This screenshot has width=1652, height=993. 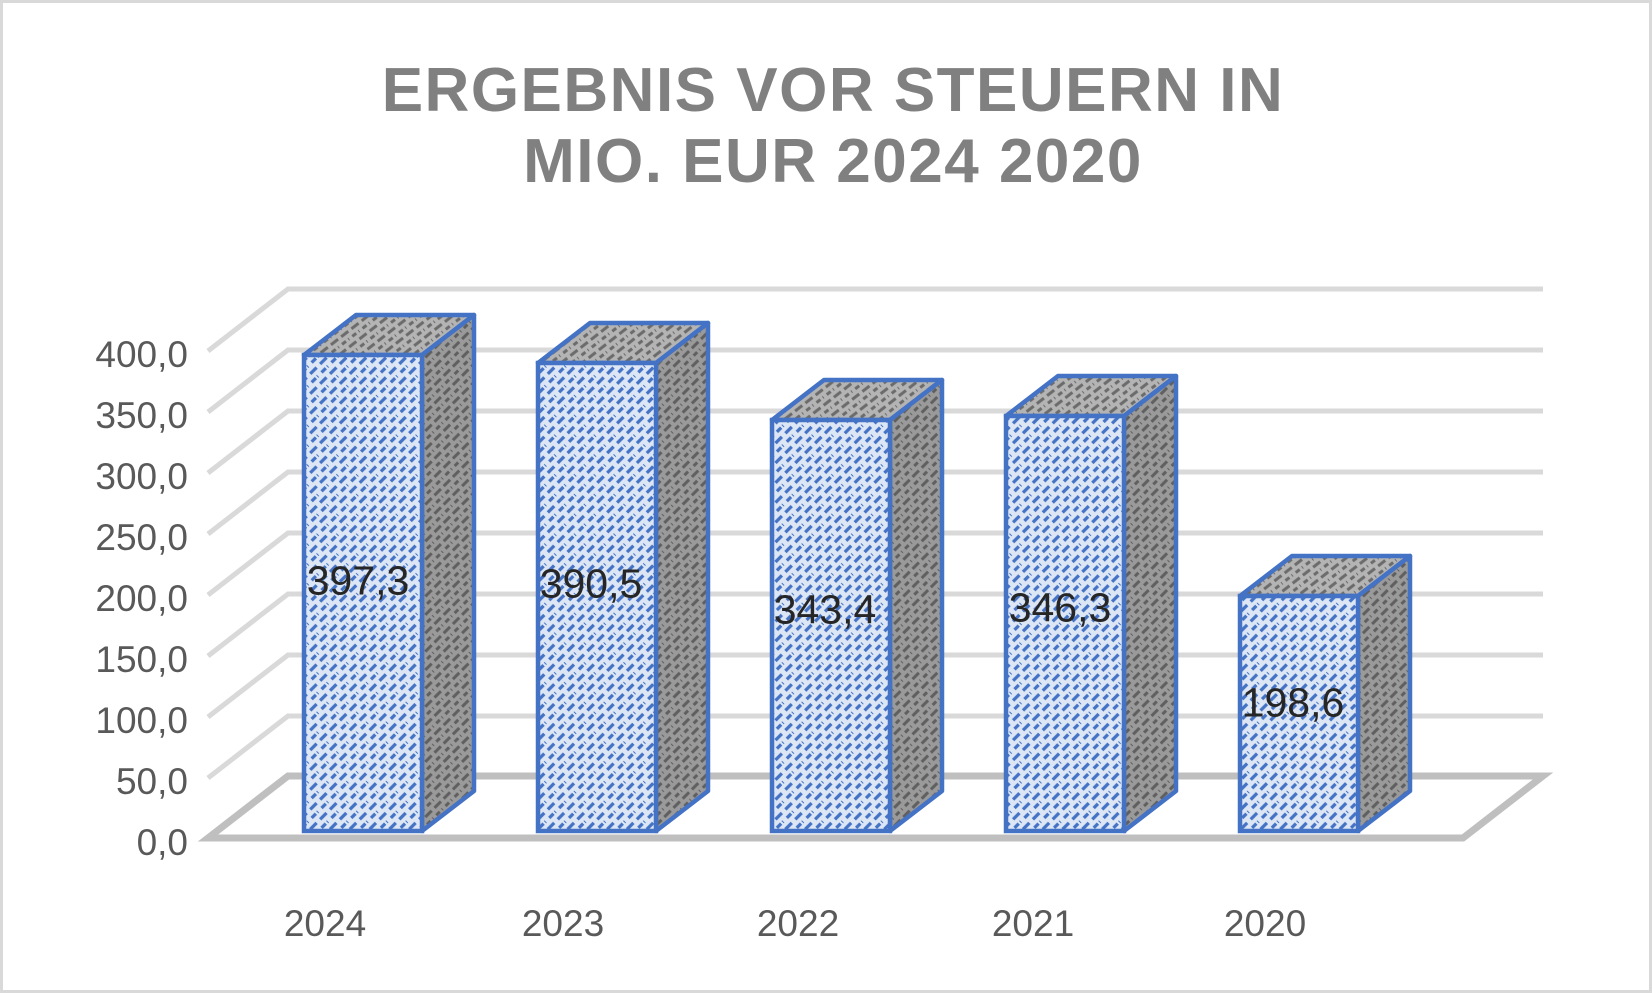 What do you see at coordinates (141, 354) in the screenshot?
I see `y-tick-label: 400,0` at bounding box center [141, 354].